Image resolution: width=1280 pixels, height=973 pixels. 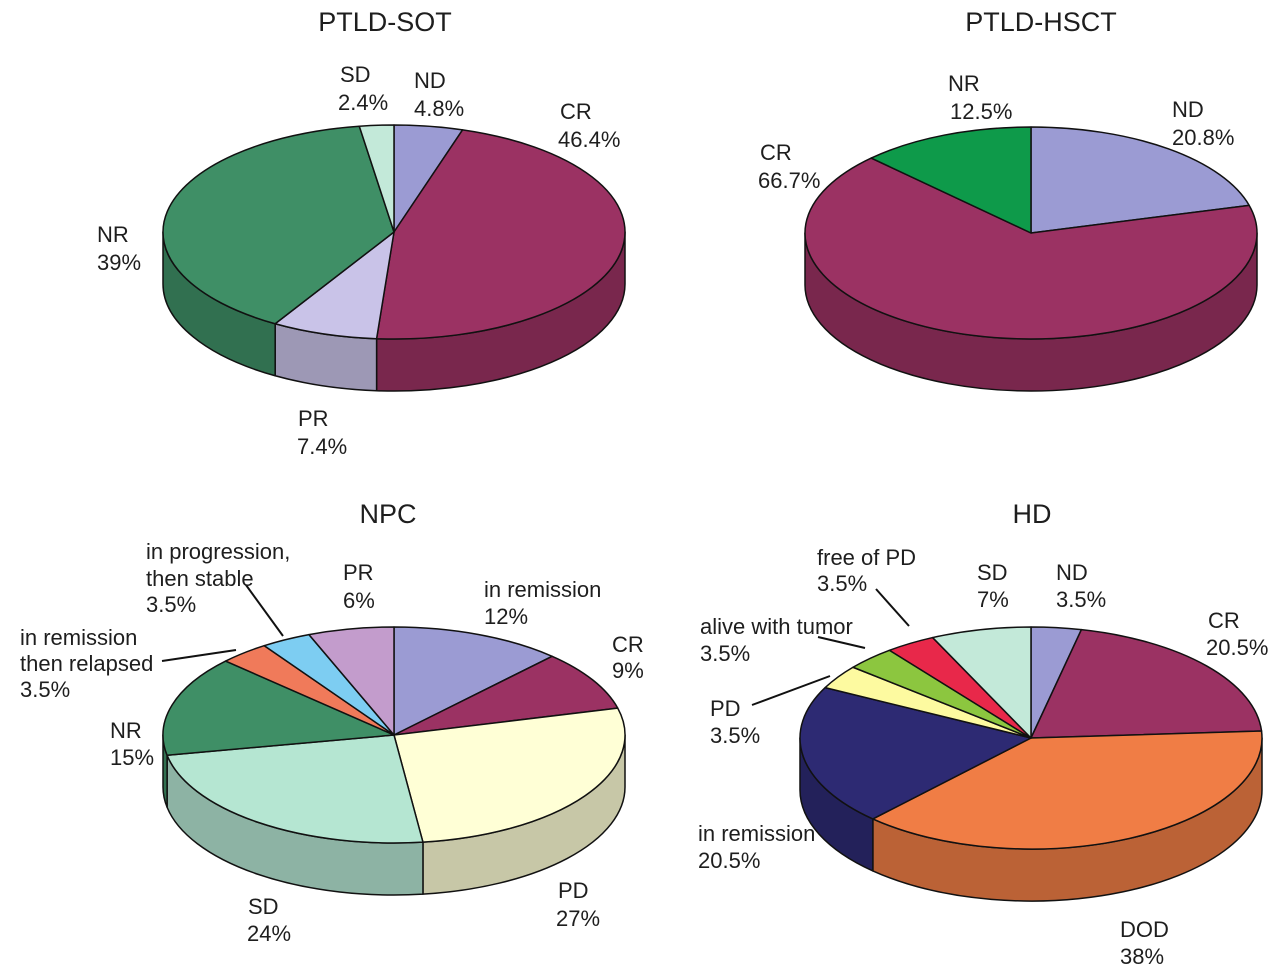 What do you see at coordinates (1203, 137) in the screenshot?
I see `slice-value-nd: 20.8%` at bounding box center [1203, 137].